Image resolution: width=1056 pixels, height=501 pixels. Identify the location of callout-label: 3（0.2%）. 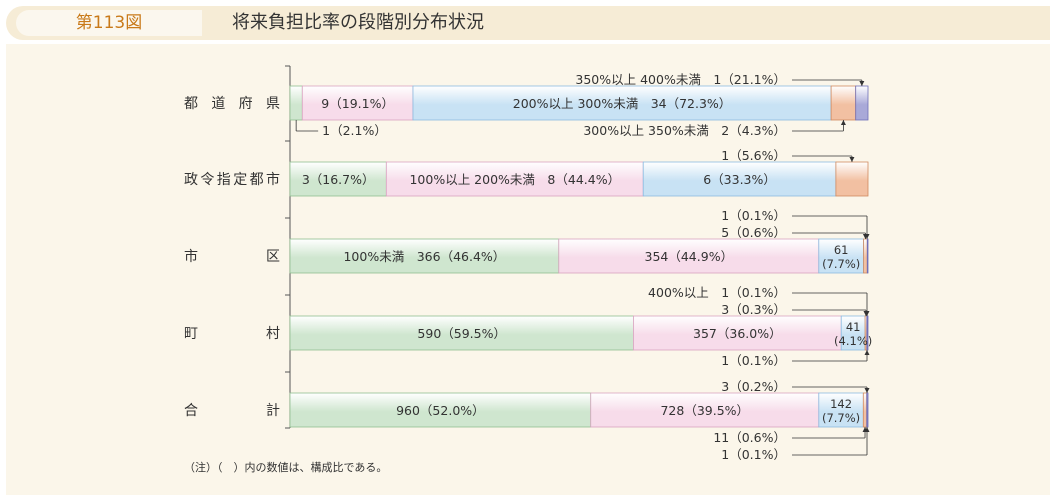
(753, 386).